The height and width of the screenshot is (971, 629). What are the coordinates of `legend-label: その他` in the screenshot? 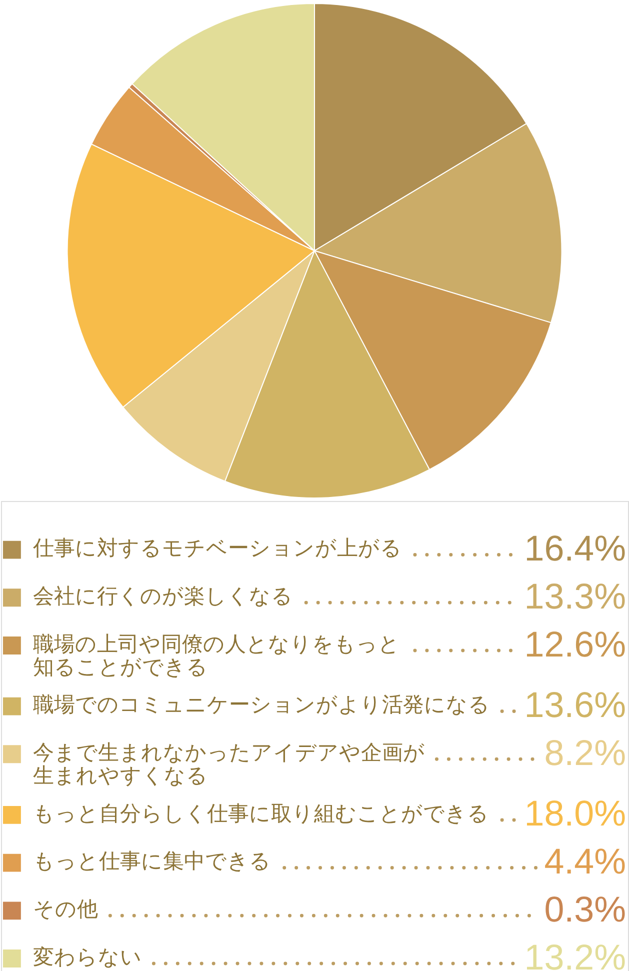 It's located at (65, 909).